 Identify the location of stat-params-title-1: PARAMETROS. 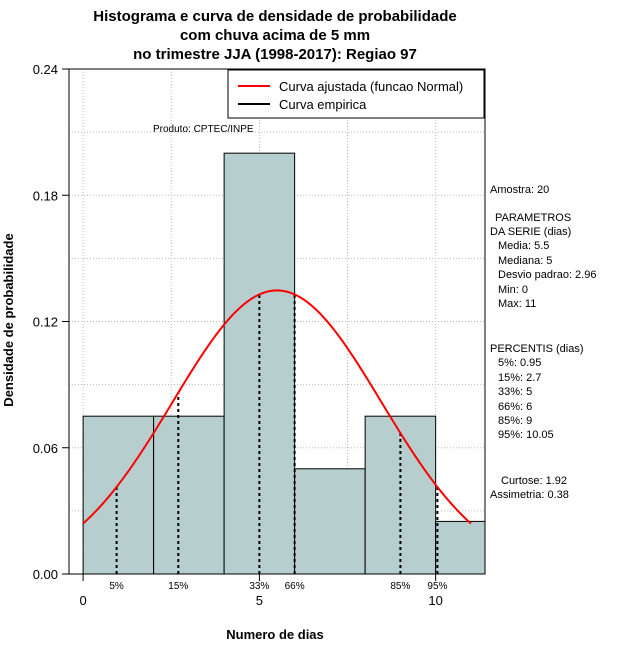
(533, 218).